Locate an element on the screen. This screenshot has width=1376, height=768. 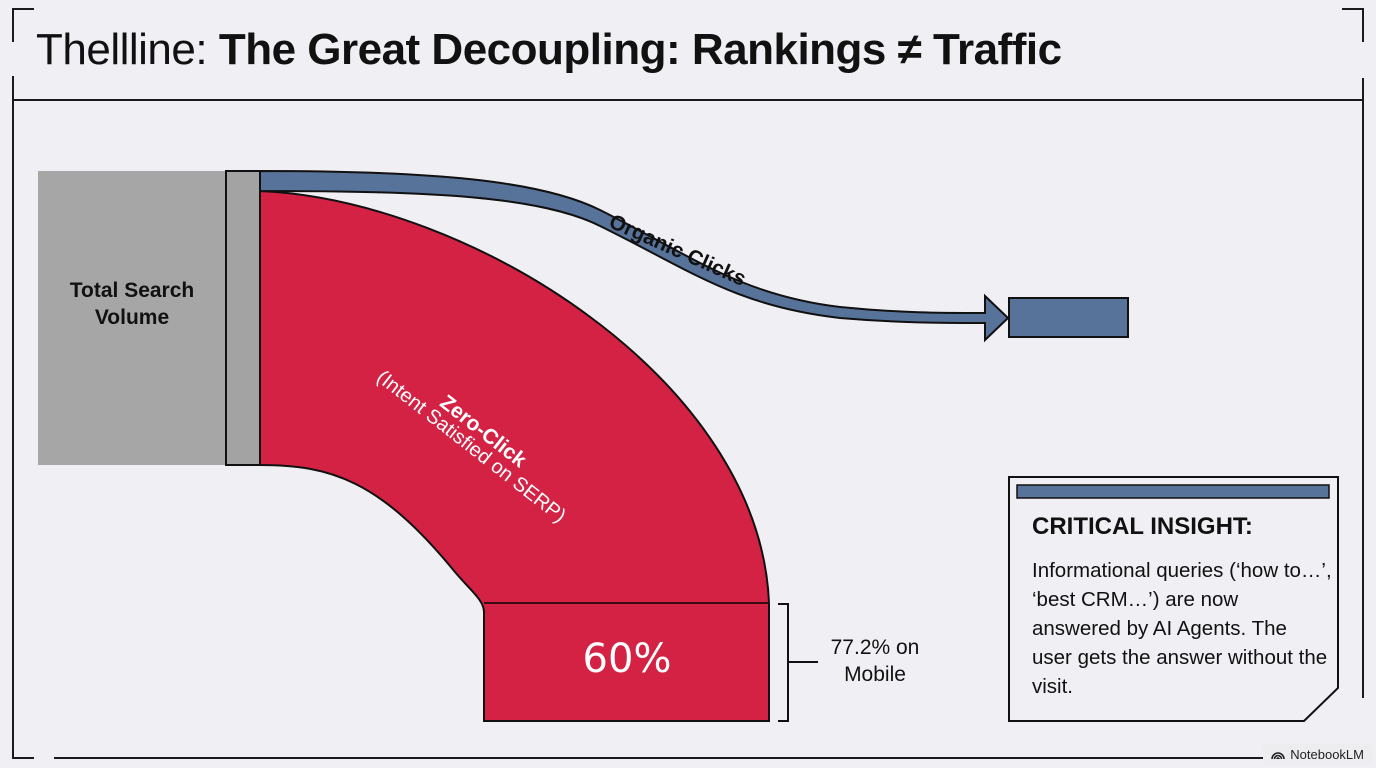
mobile-note: 77.2% on Mobile is located at coordinates (875, 661).